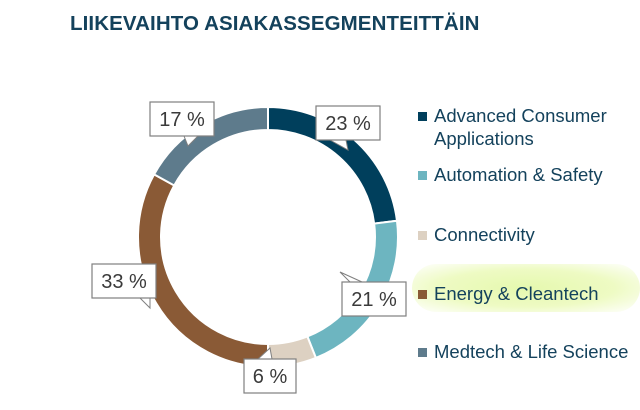  I want to click on data-label-text: 17 %, so click(182, 120).